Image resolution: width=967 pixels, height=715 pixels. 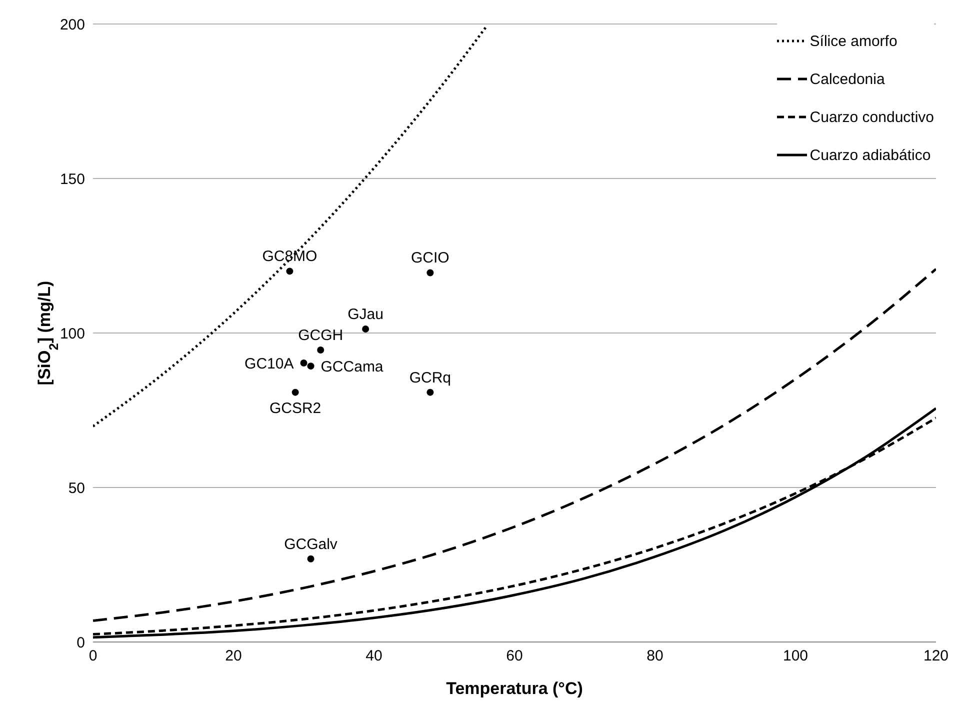 I want to click on legend-label: Calcedonia, so click(x=847, y=79).